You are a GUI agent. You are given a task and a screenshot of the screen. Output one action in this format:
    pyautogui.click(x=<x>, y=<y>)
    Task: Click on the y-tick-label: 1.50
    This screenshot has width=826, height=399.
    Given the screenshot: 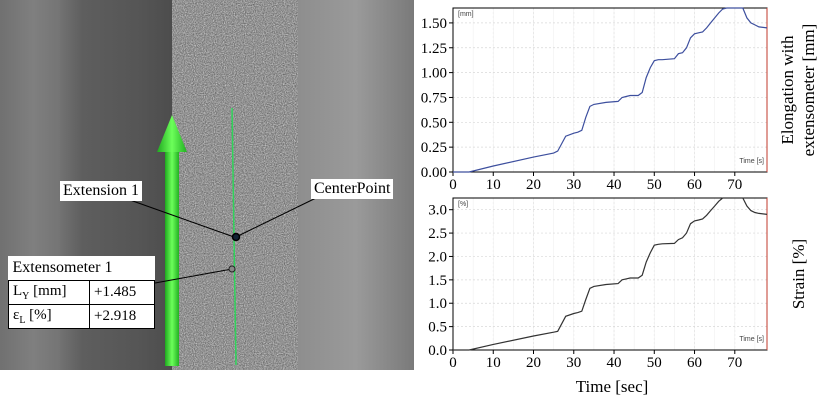 What is the action you would take?
    pyautogui.click(x=434, y=24)
    